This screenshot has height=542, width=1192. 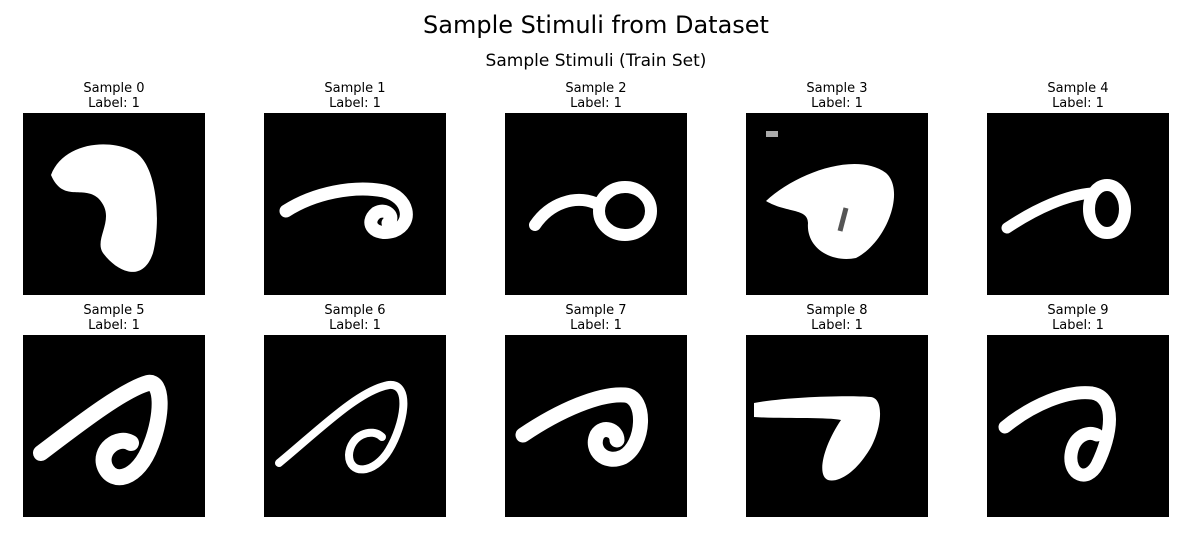 What do you see at coordinates (114, 88) in the screenshot?
I see `sample-title: Sample 0` at bounding box center [114, 88].